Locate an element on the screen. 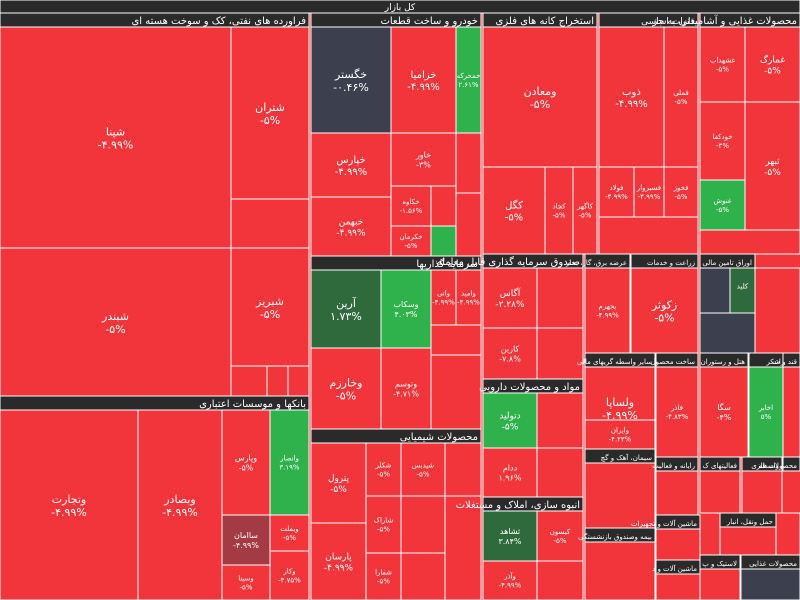  tile-symbol-label: خپارس is located at coordinates (350, 160).